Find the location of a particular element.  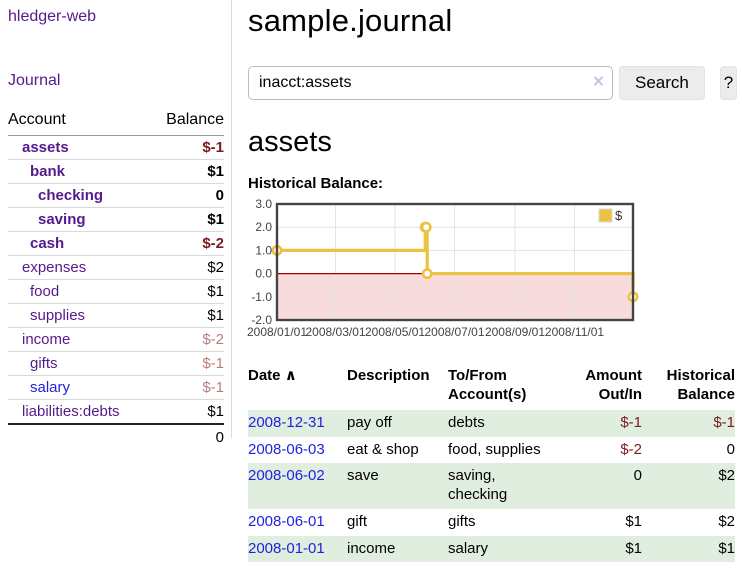

help-button: ? is located at coordinates (728, 83).